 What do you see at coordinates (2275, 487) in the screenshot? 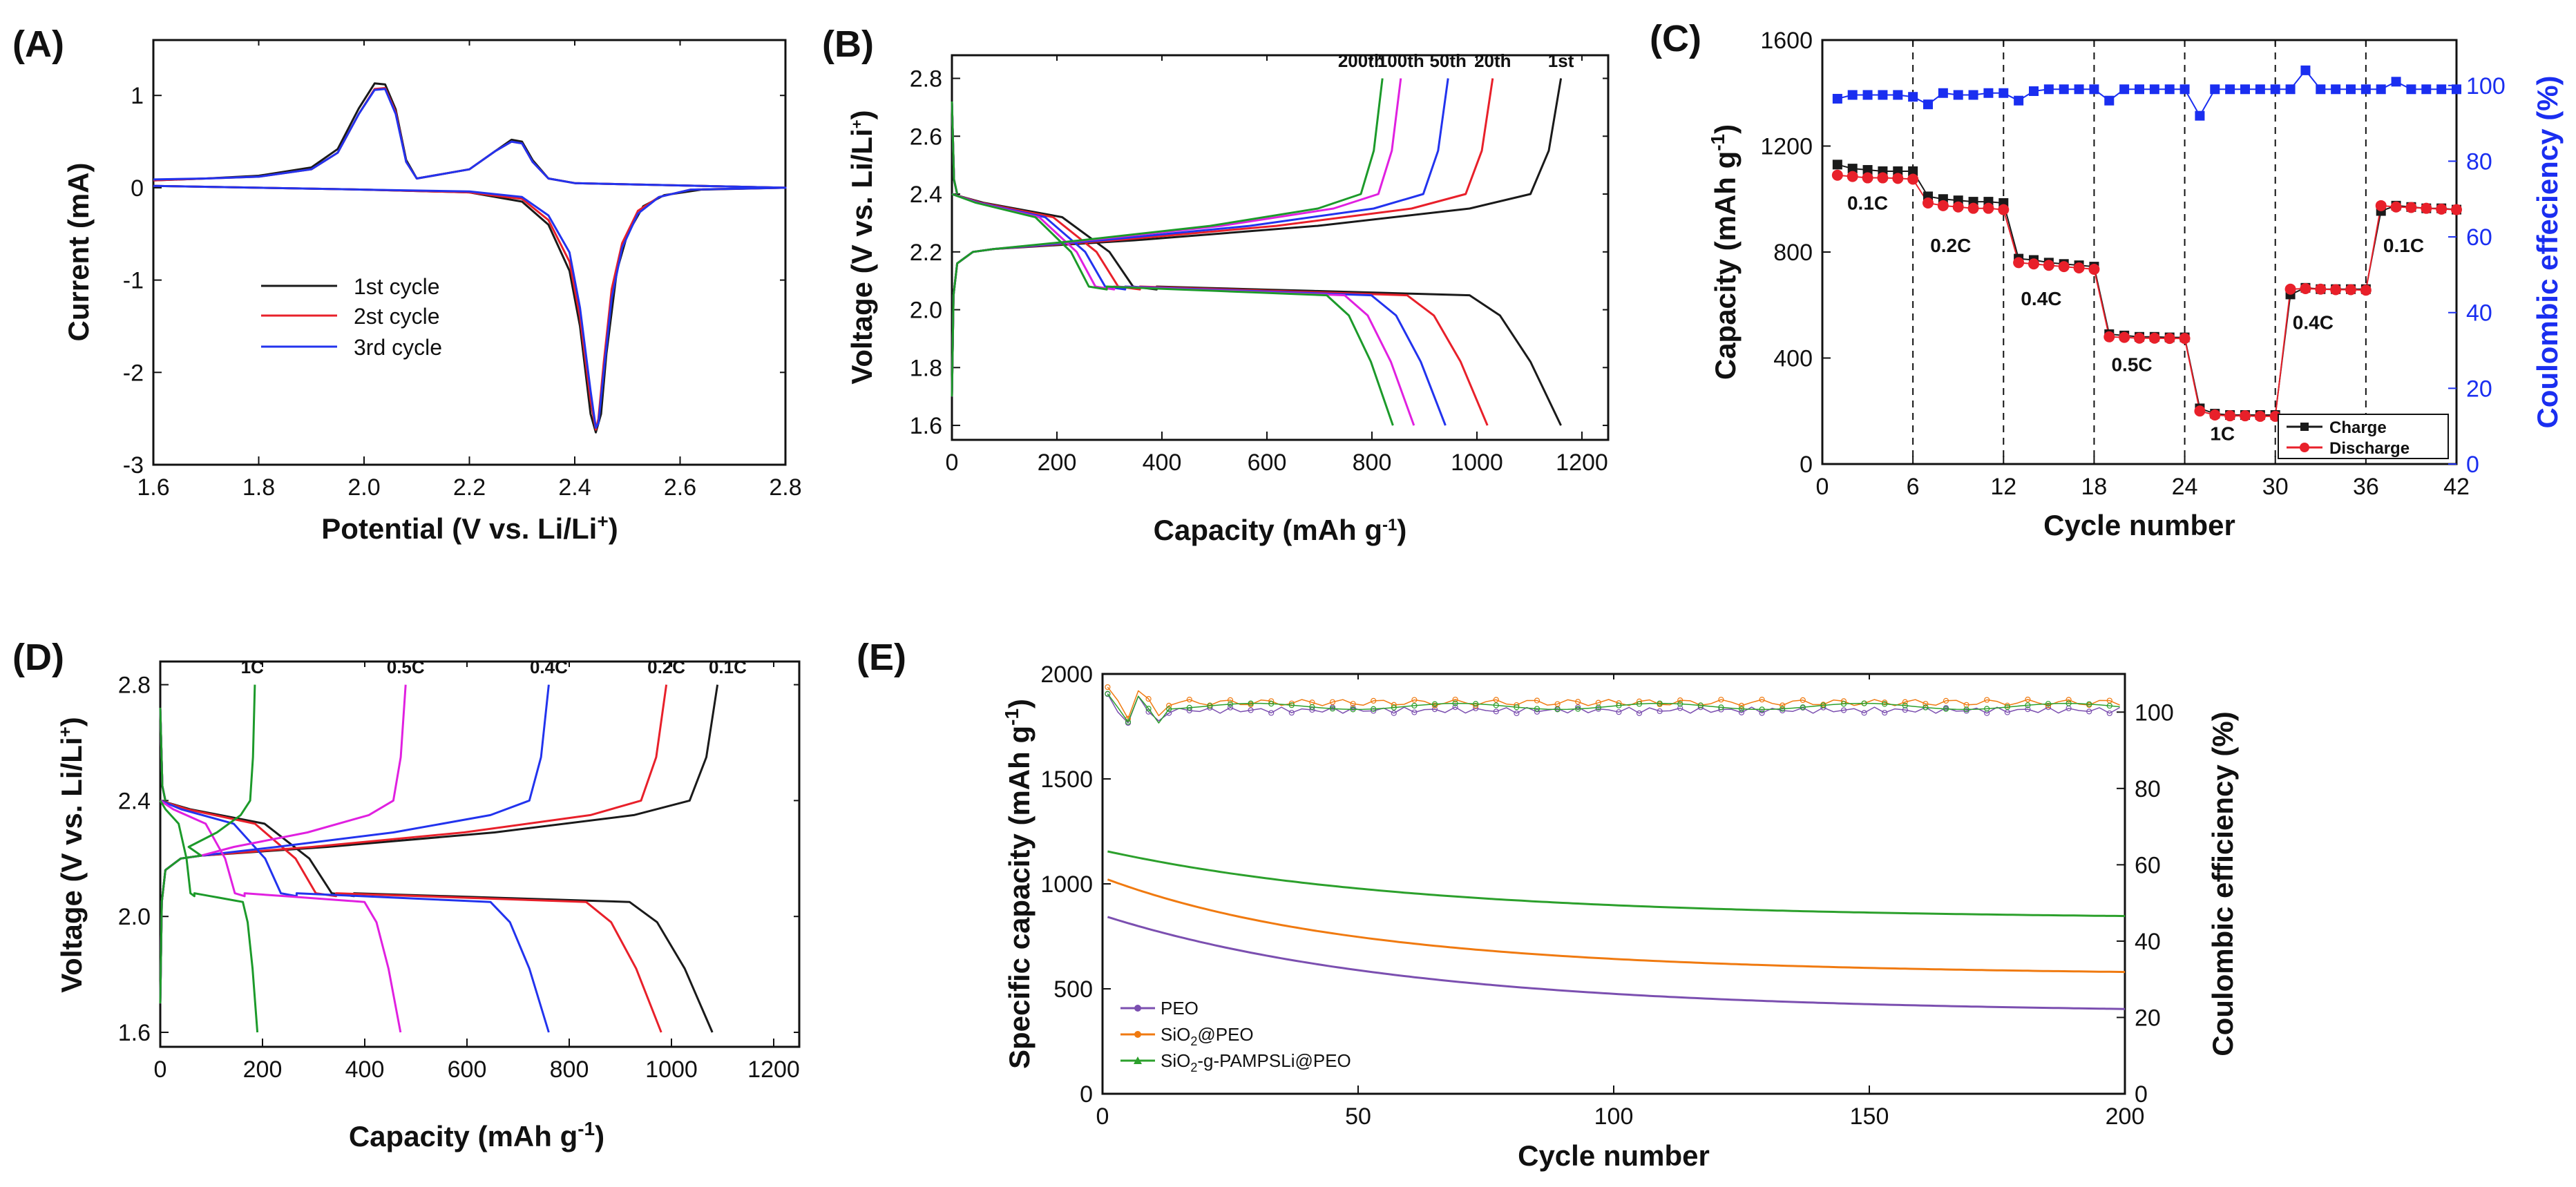
I see `x-tick-label: 30` at bounding box center [2275, 487].